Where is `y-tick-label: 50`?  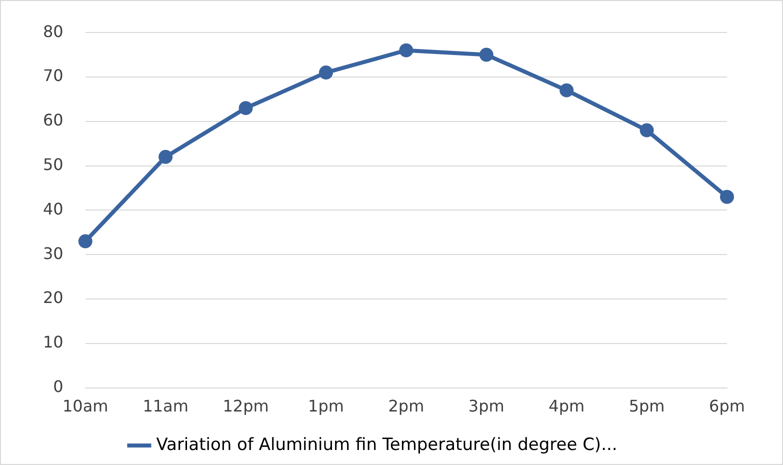
y-tick-label: 50 is located at coordinates (53, 164).